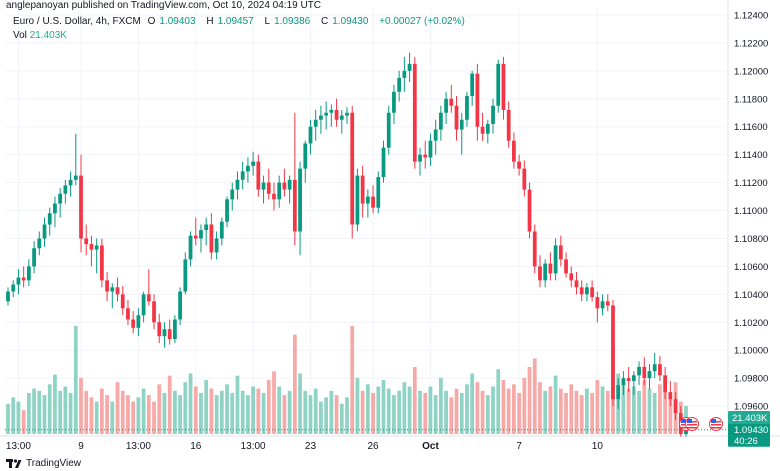 The image size is (780, 471). Describe the element at coordinates (77, 21) in the screenshot. I see `symbol-name: Euro / U.S. Dollar, 4h, FXCM` at that location.